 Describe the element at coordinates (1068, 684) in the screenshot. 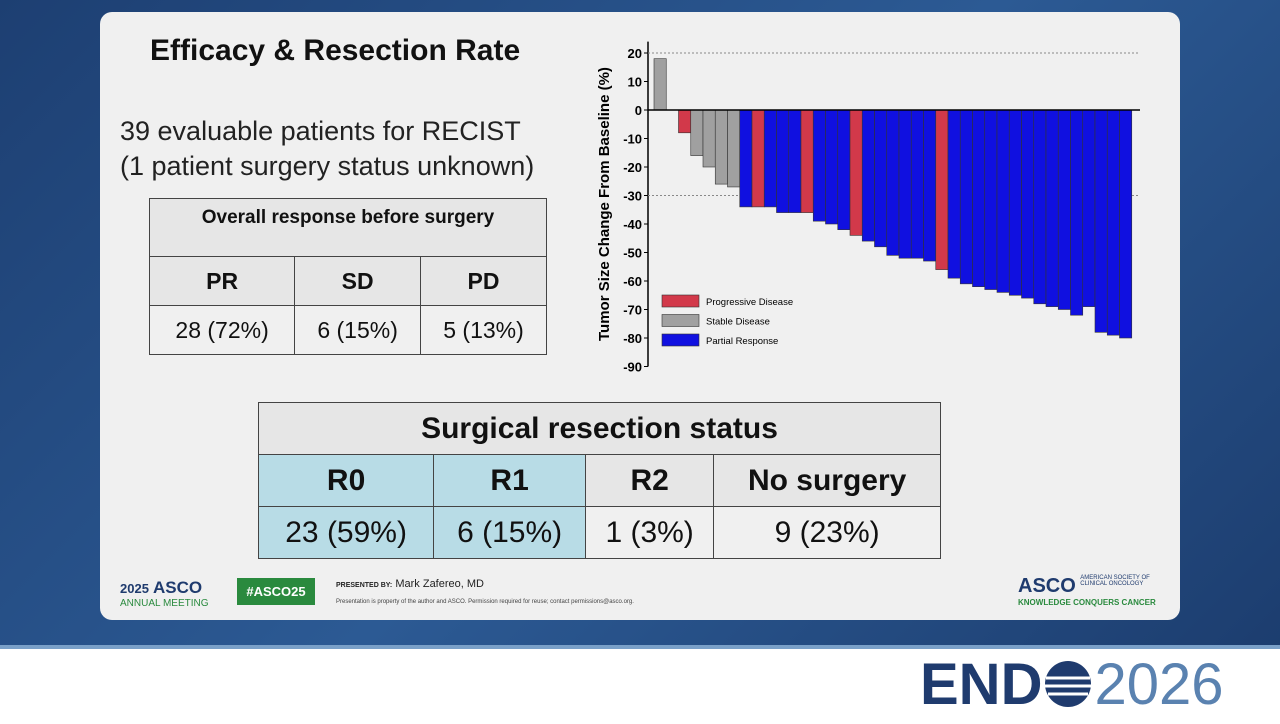

I see `banner-globe` at that location.